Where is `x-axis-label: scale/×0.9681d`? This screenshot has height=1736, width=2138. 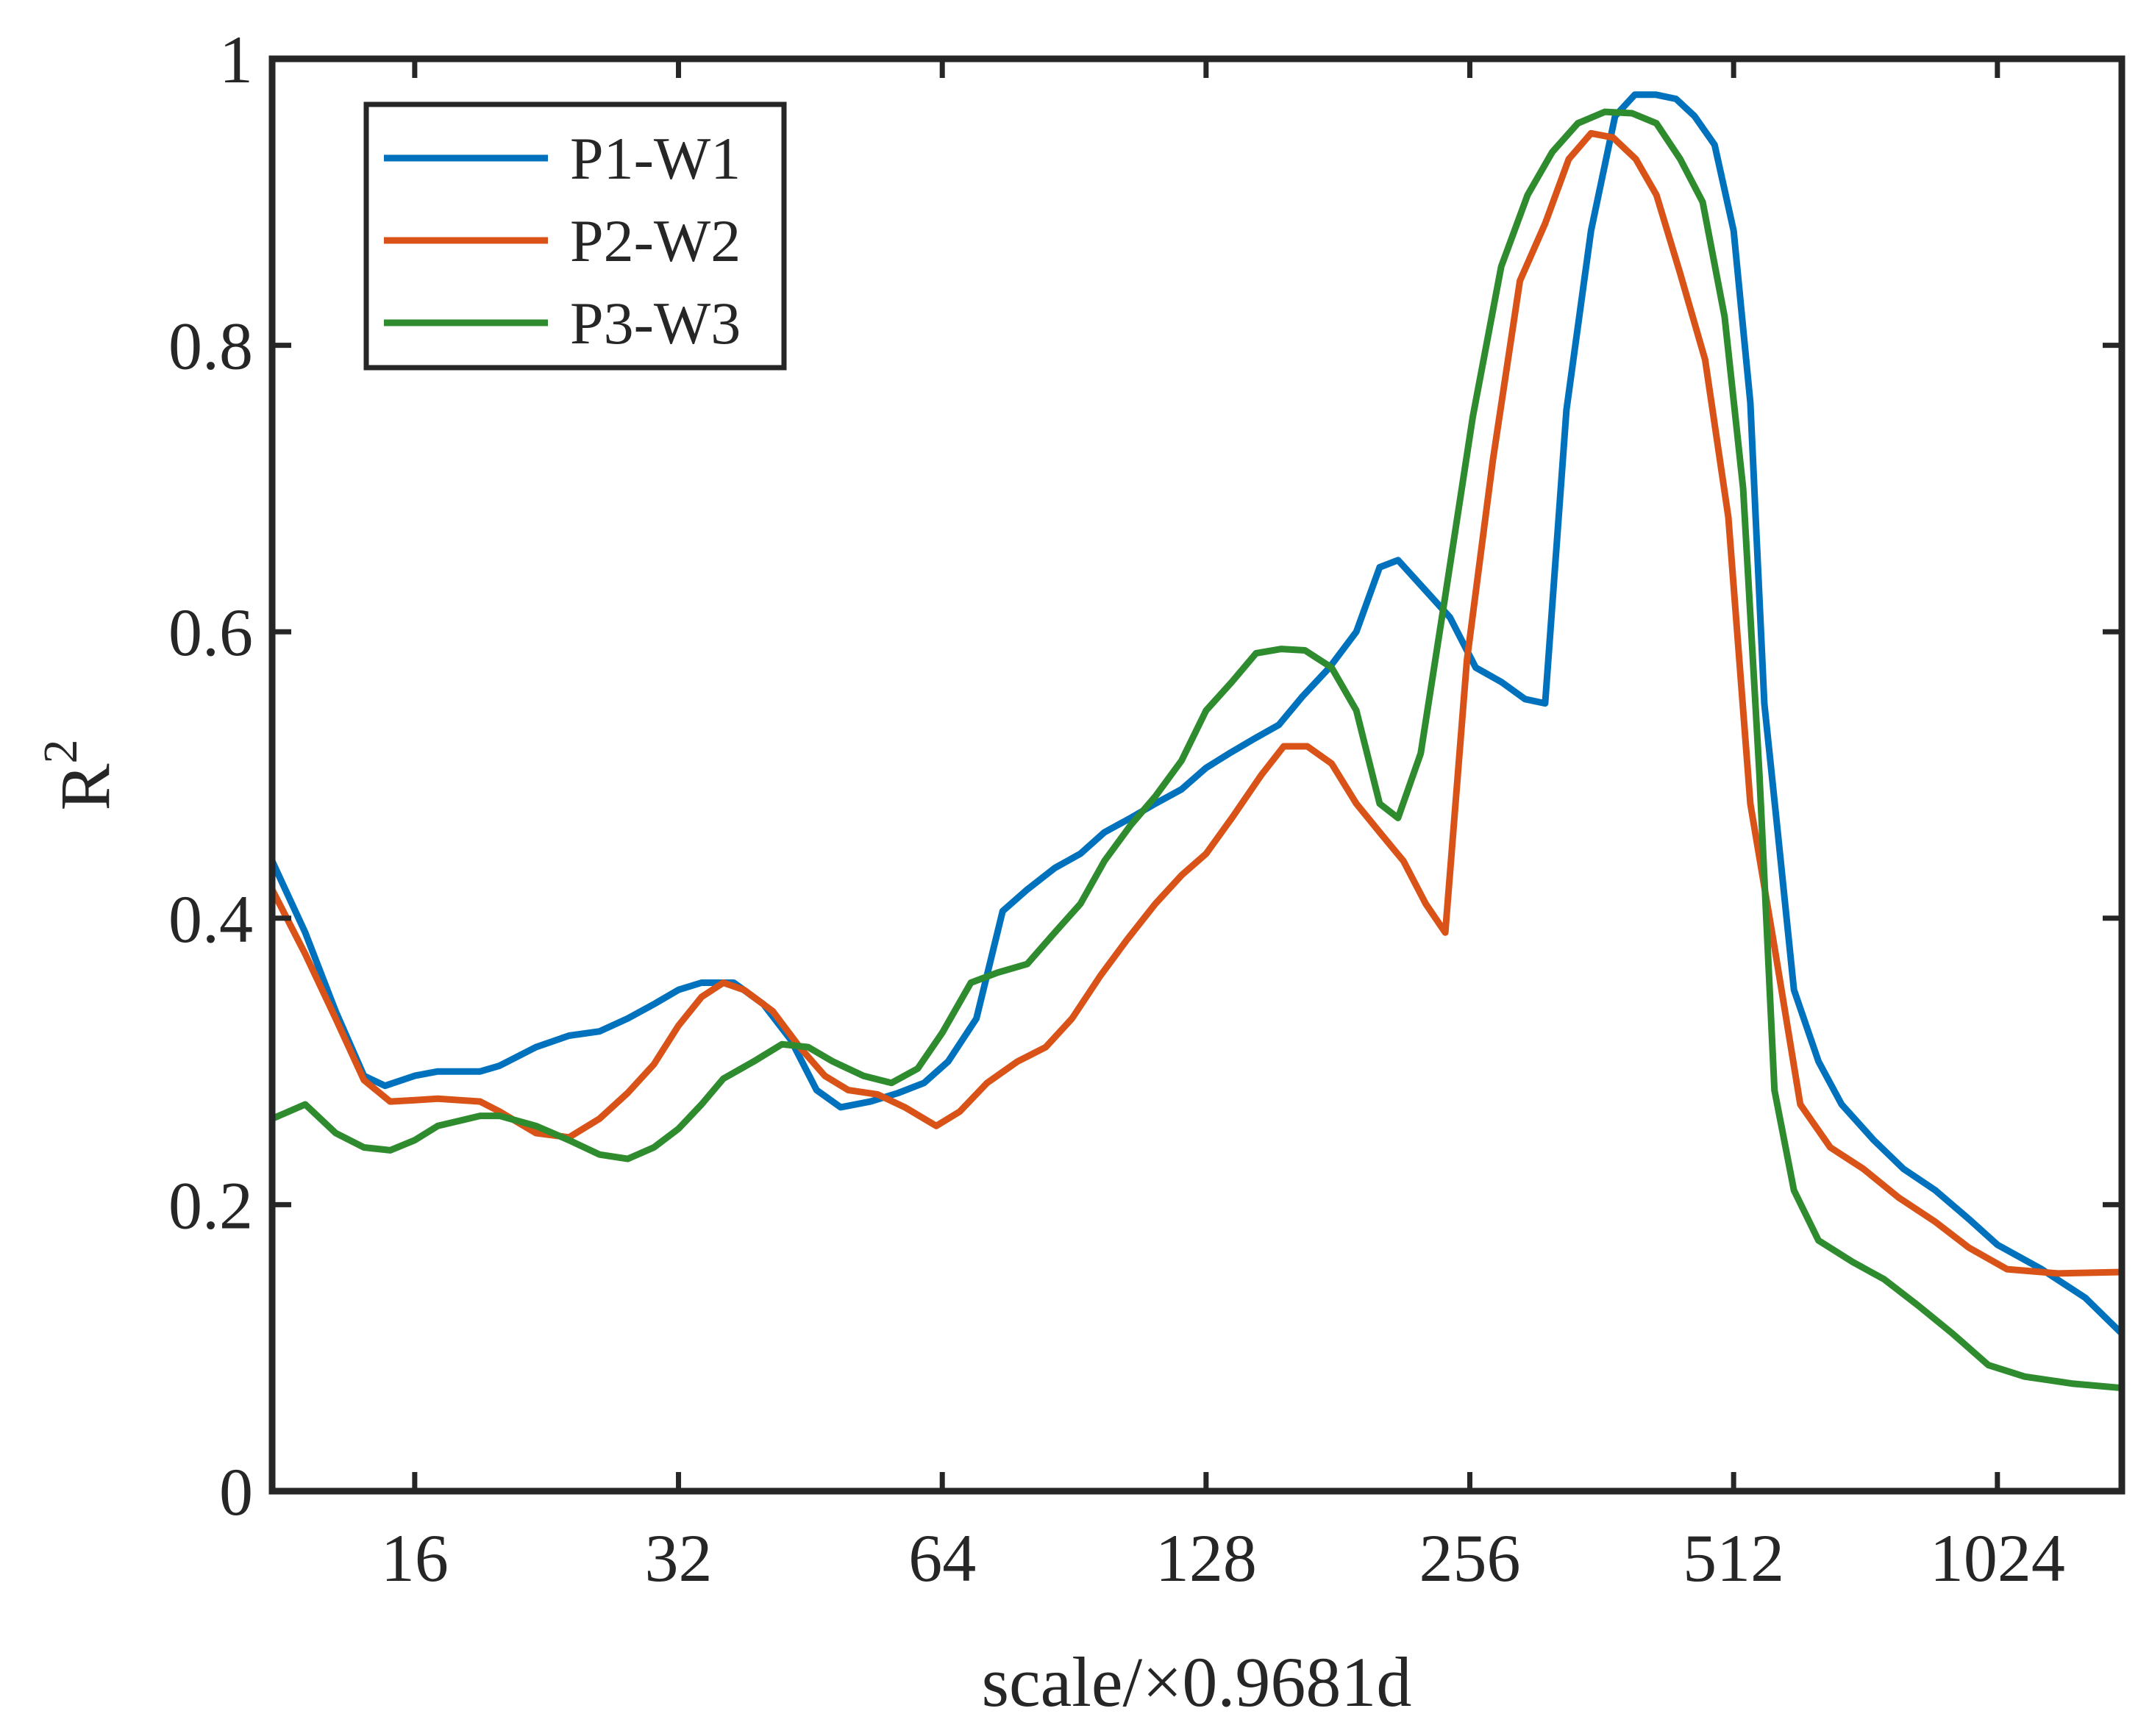
x-axis-label: scale/×0.9681d is located at coordinates (1197, 1682).